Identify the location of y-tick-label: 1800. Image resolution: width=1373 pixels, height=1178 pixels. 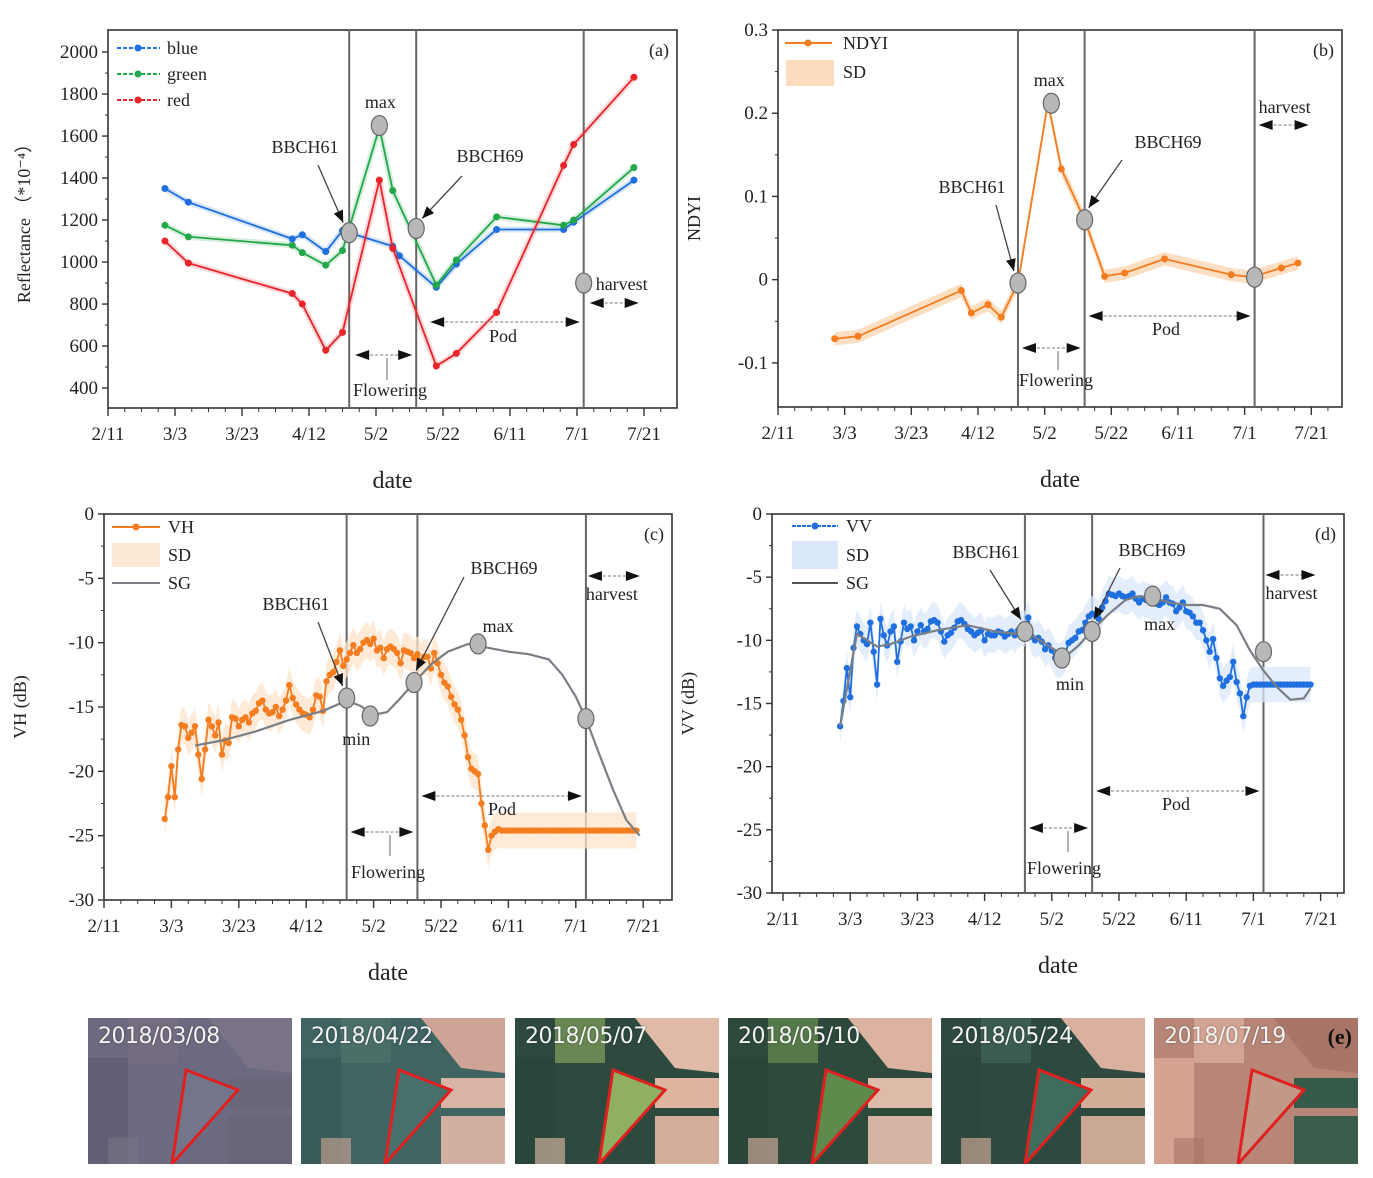
(79, 94).